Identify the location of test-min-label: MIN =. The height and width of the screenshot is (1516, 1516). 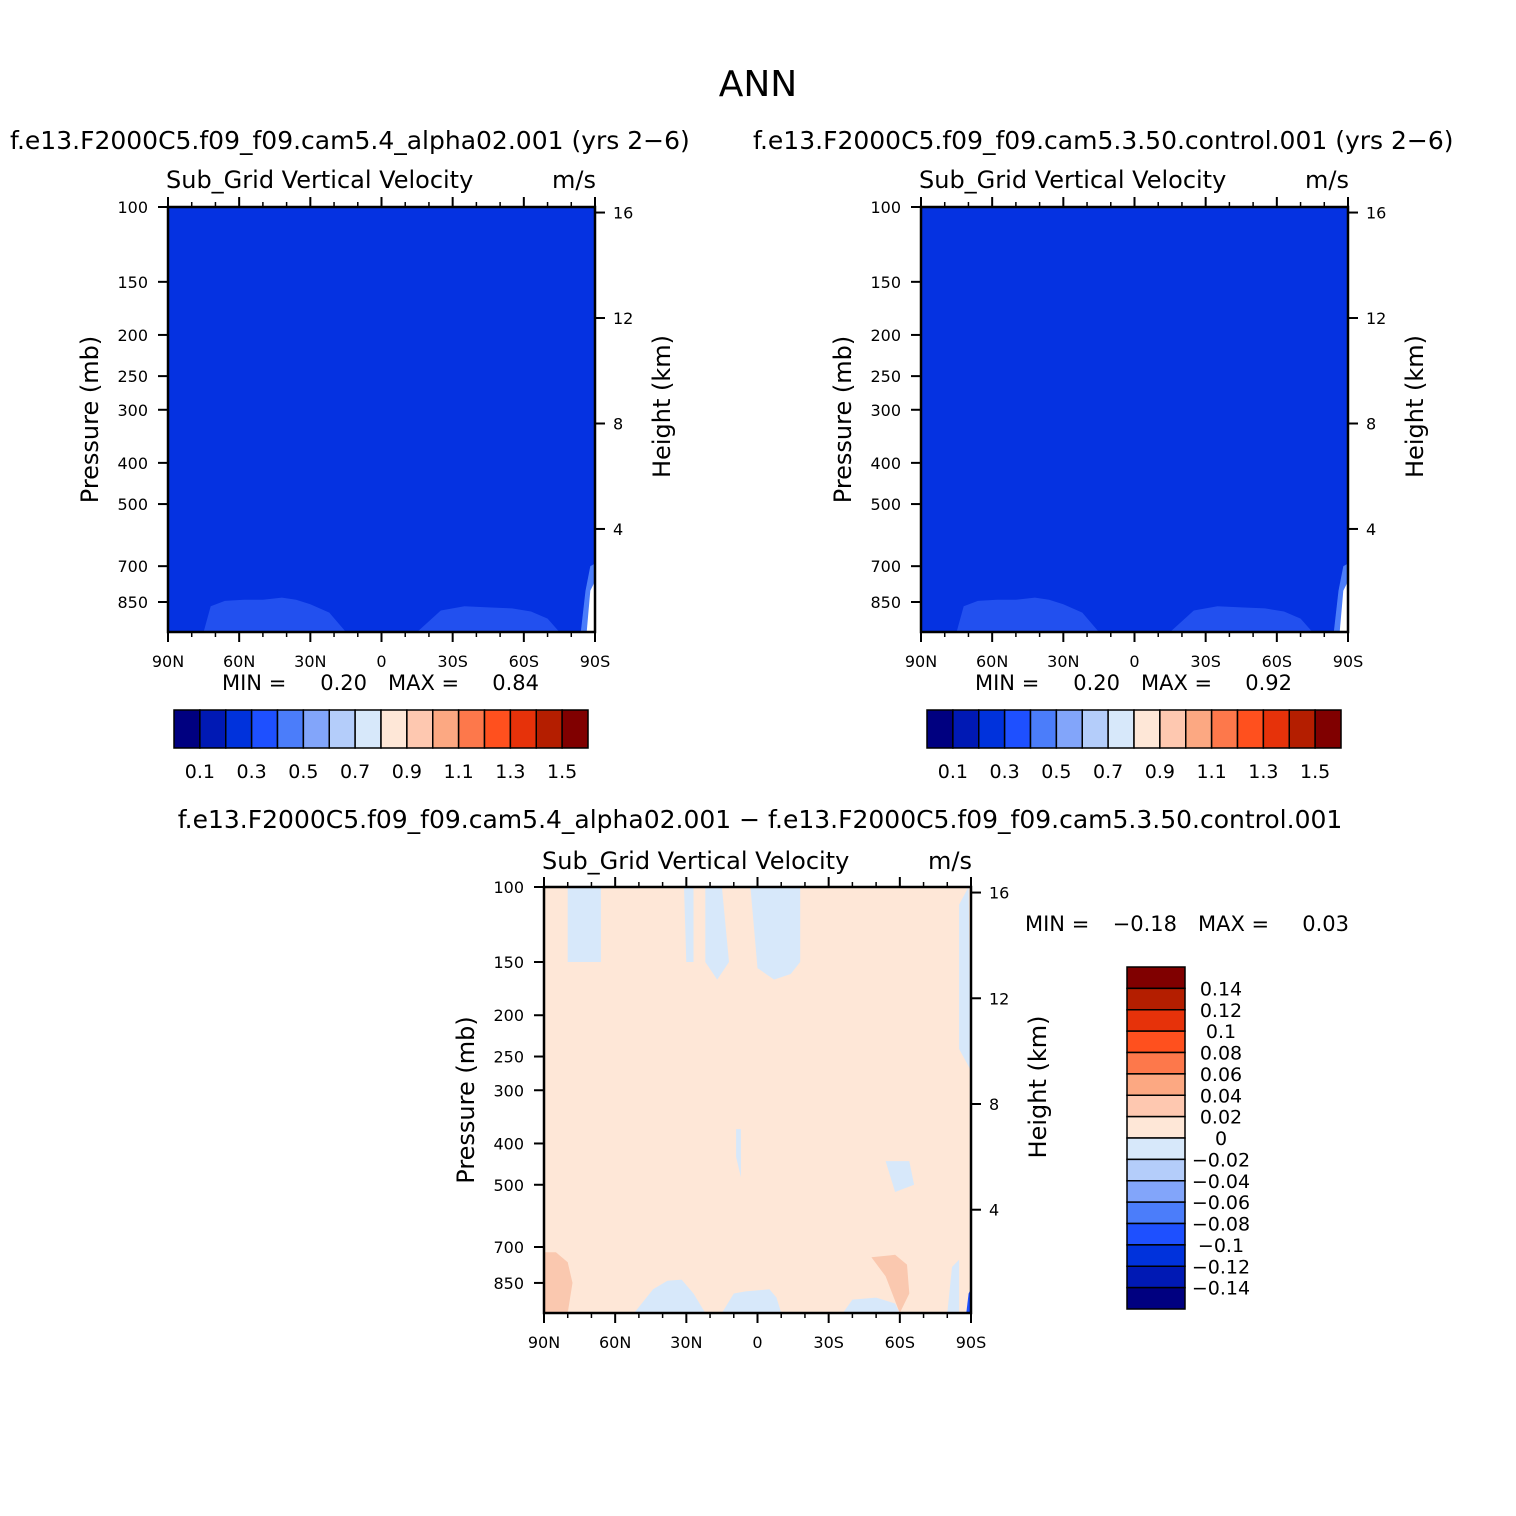
(254, 683).